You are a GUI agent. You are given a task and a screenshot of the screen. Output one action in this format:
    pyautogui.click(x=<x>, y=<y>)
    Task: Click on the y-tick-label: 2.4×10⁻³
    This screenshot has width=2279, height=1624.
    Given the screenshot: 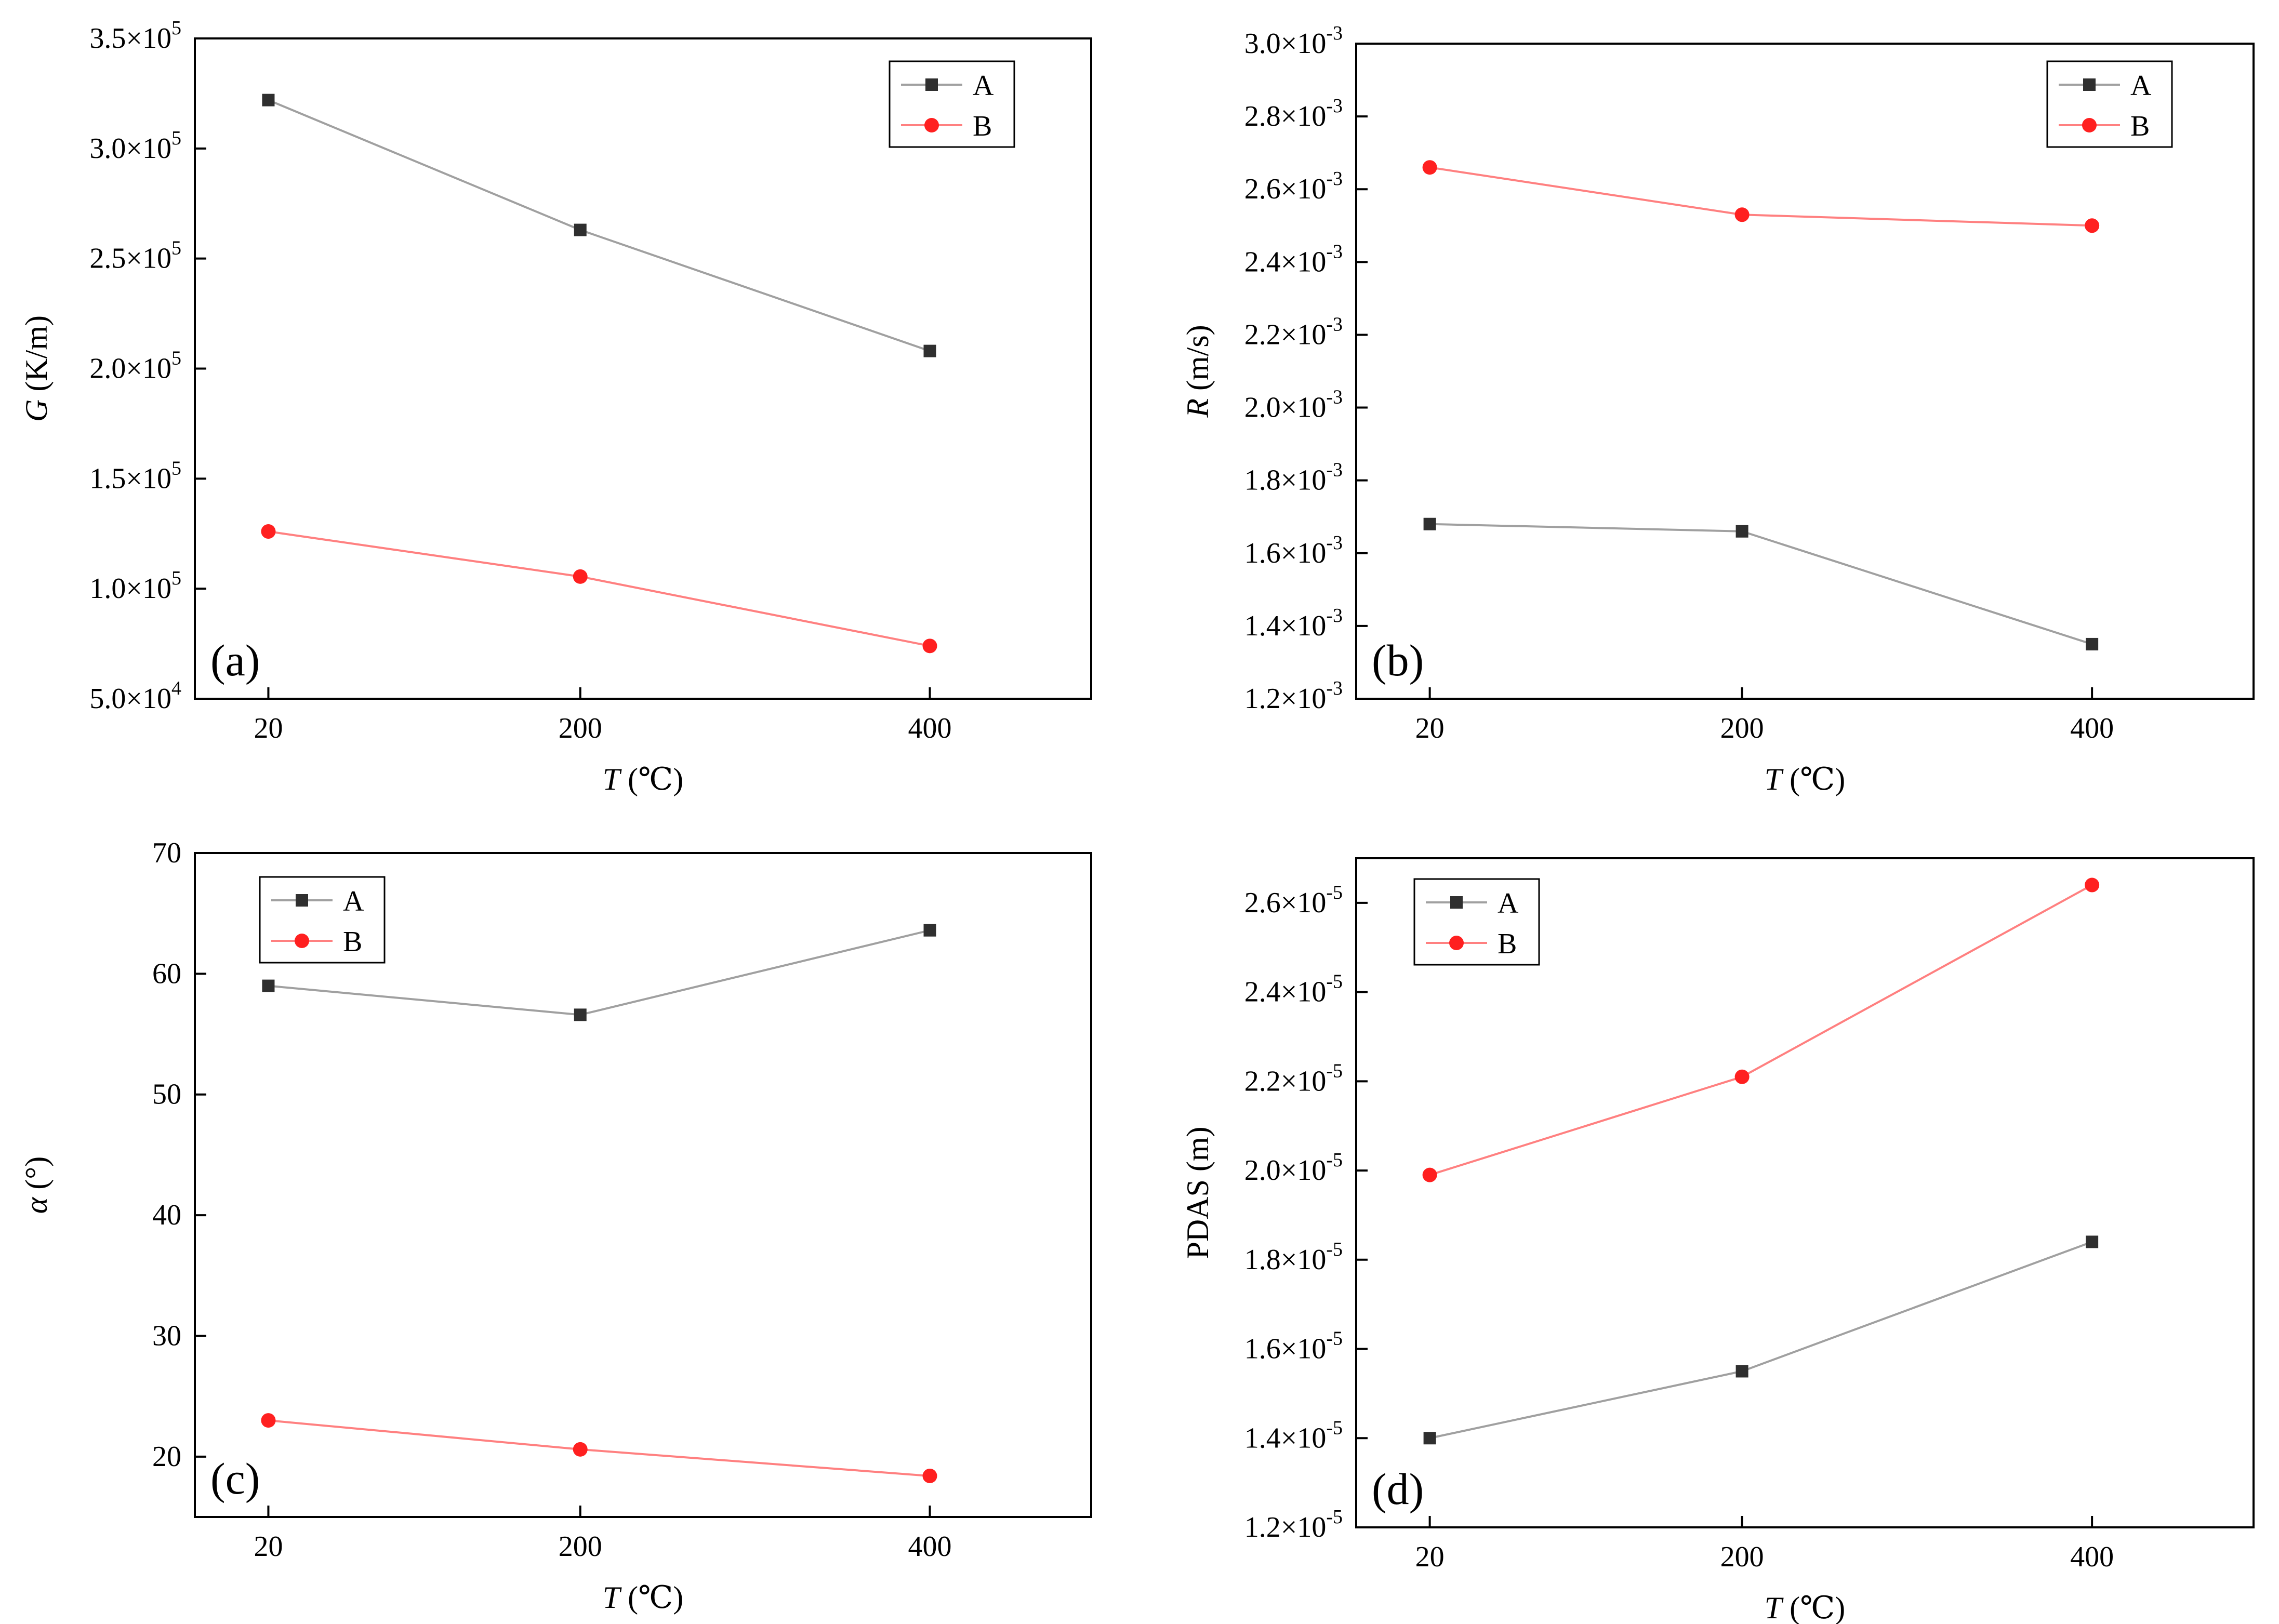 What is the action you would take?
    pyautogui.click(x=1294, y=259)
    